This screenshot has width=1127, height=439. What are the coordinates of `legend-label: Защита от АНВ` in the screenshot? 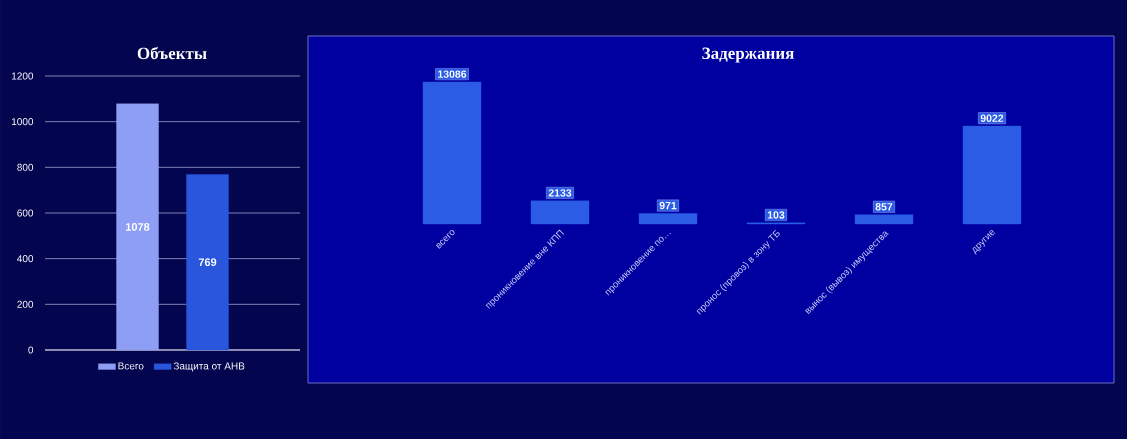 It's located at (209, 367).